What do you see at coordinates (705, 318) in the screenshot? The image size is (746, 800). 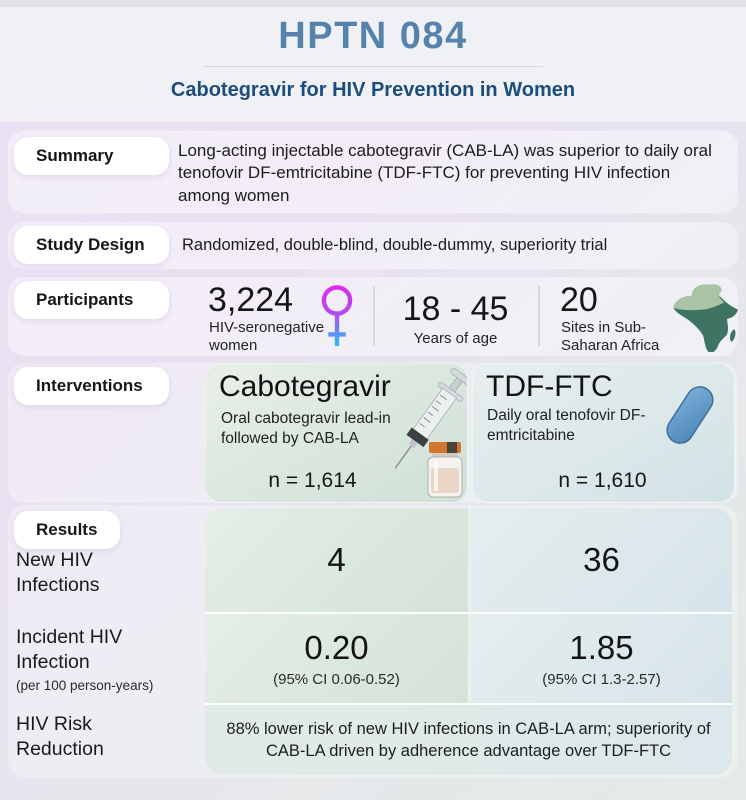 I see `africa-map-icon` at bounding box center [705, 318].